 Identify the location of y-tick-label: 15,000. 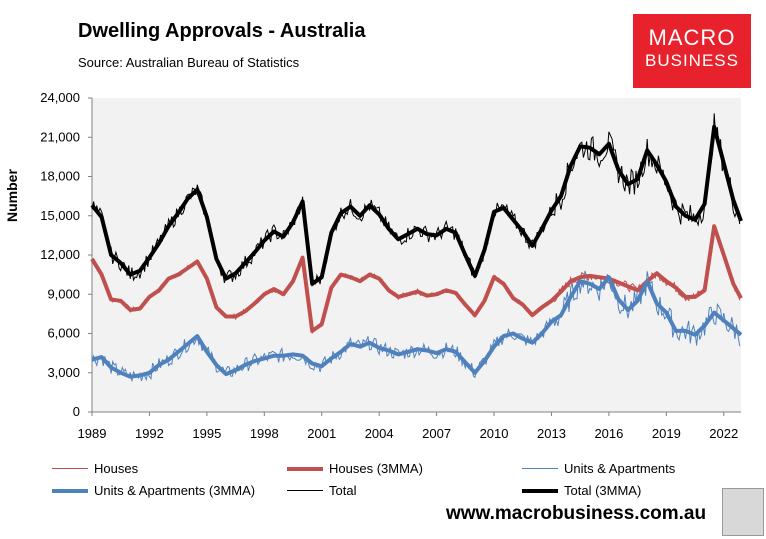
(60, 215).